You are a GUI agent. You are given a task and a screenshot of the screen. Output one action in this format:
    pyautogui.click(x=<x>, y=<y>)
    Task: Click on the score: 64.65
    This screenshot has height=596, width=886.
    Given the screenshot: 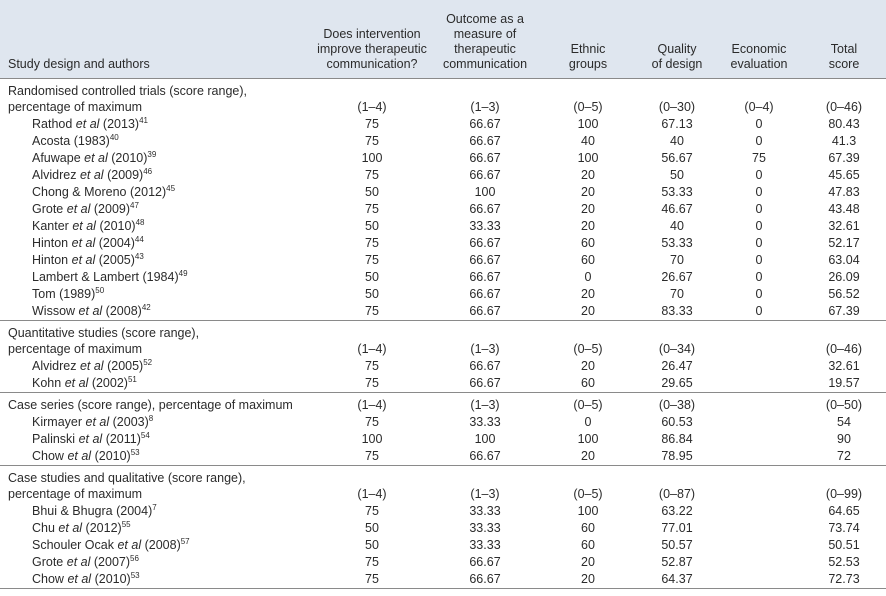 What is the action you would take?
    pyautogui.click(x=844, y=511)
    